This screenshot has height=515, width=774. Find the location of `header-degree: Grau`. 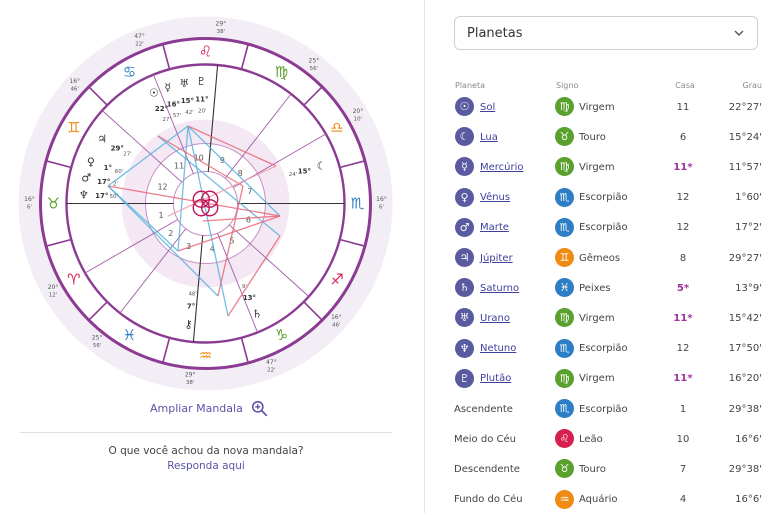

header-degree: Grau is located at coordinates (752, 85).